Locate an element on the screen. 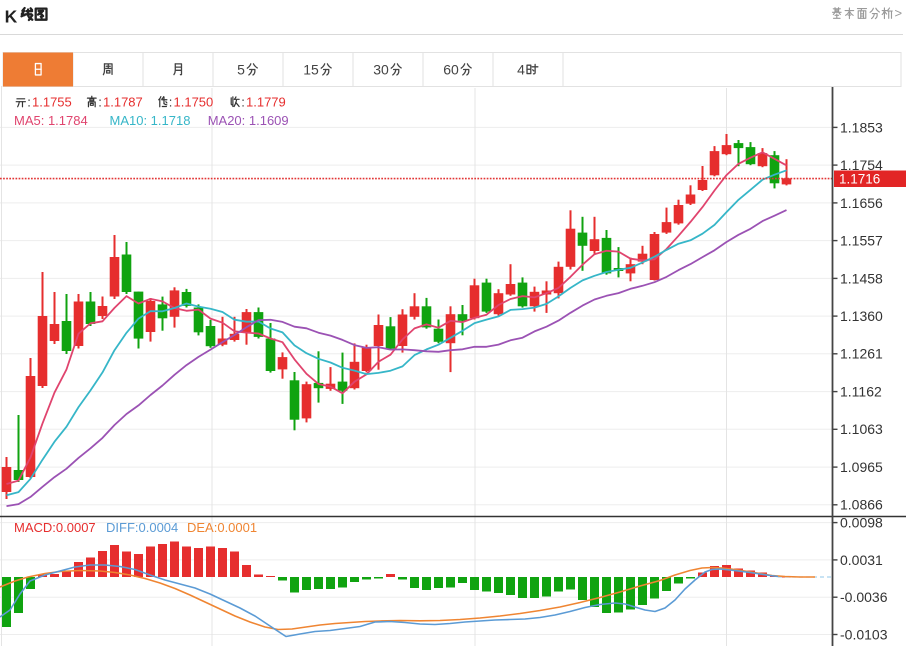 Image resolution: width=906 pixels, height=646 pixels. svg-text: 1.1853 is located at coordinates (861, 127).